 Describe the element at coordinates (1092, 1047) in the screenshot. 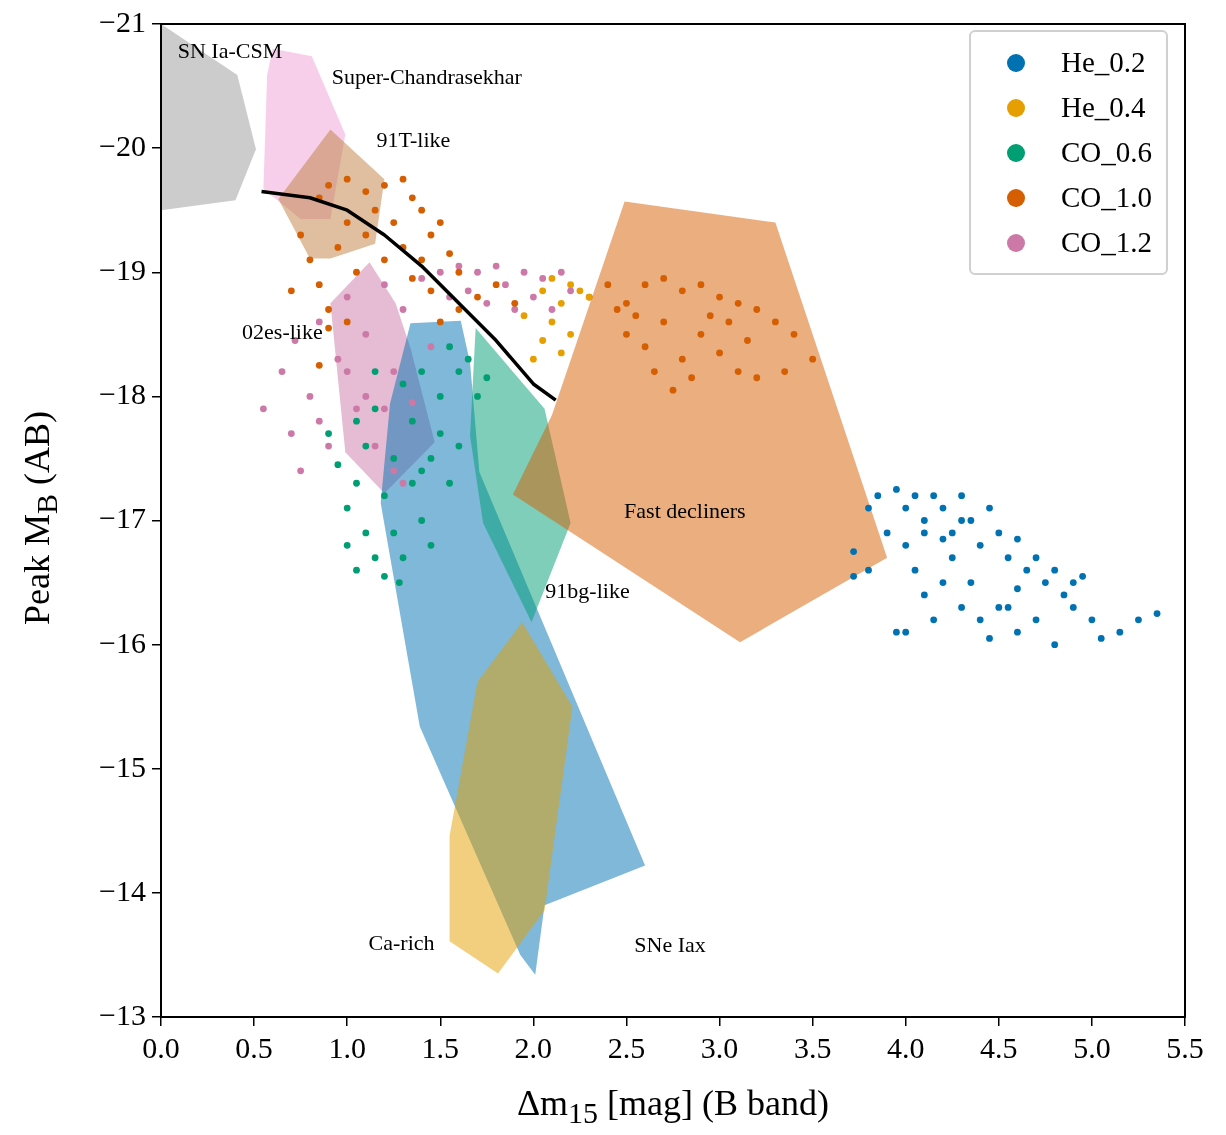

I see `x-tick-label: 5.0` at that location.